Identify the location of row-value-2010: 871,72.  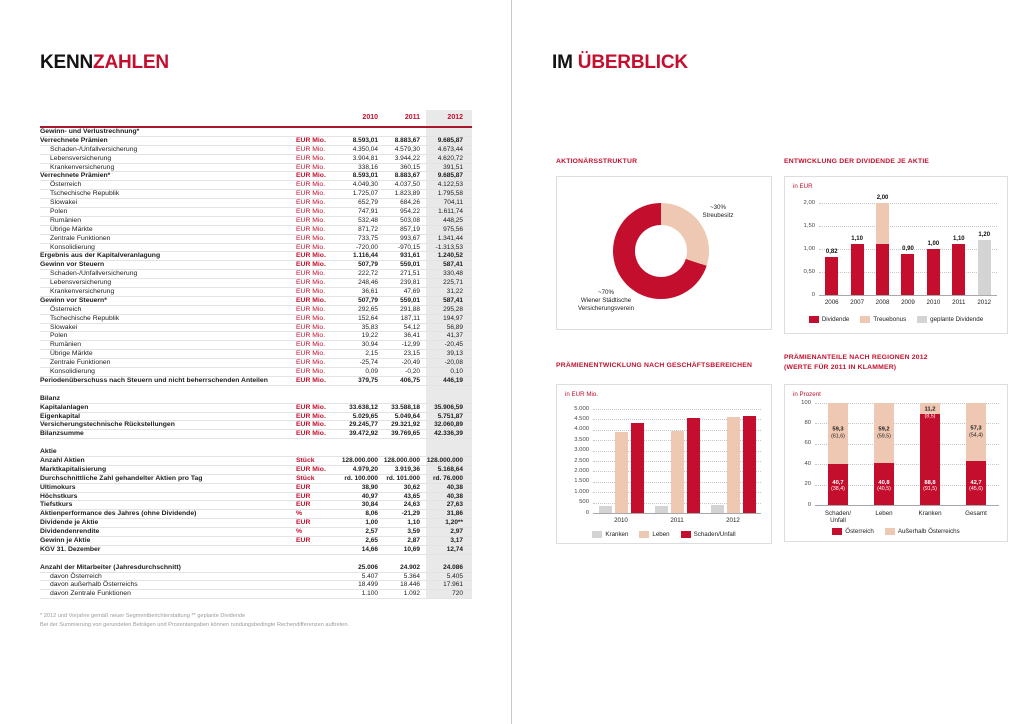
(368, 229).